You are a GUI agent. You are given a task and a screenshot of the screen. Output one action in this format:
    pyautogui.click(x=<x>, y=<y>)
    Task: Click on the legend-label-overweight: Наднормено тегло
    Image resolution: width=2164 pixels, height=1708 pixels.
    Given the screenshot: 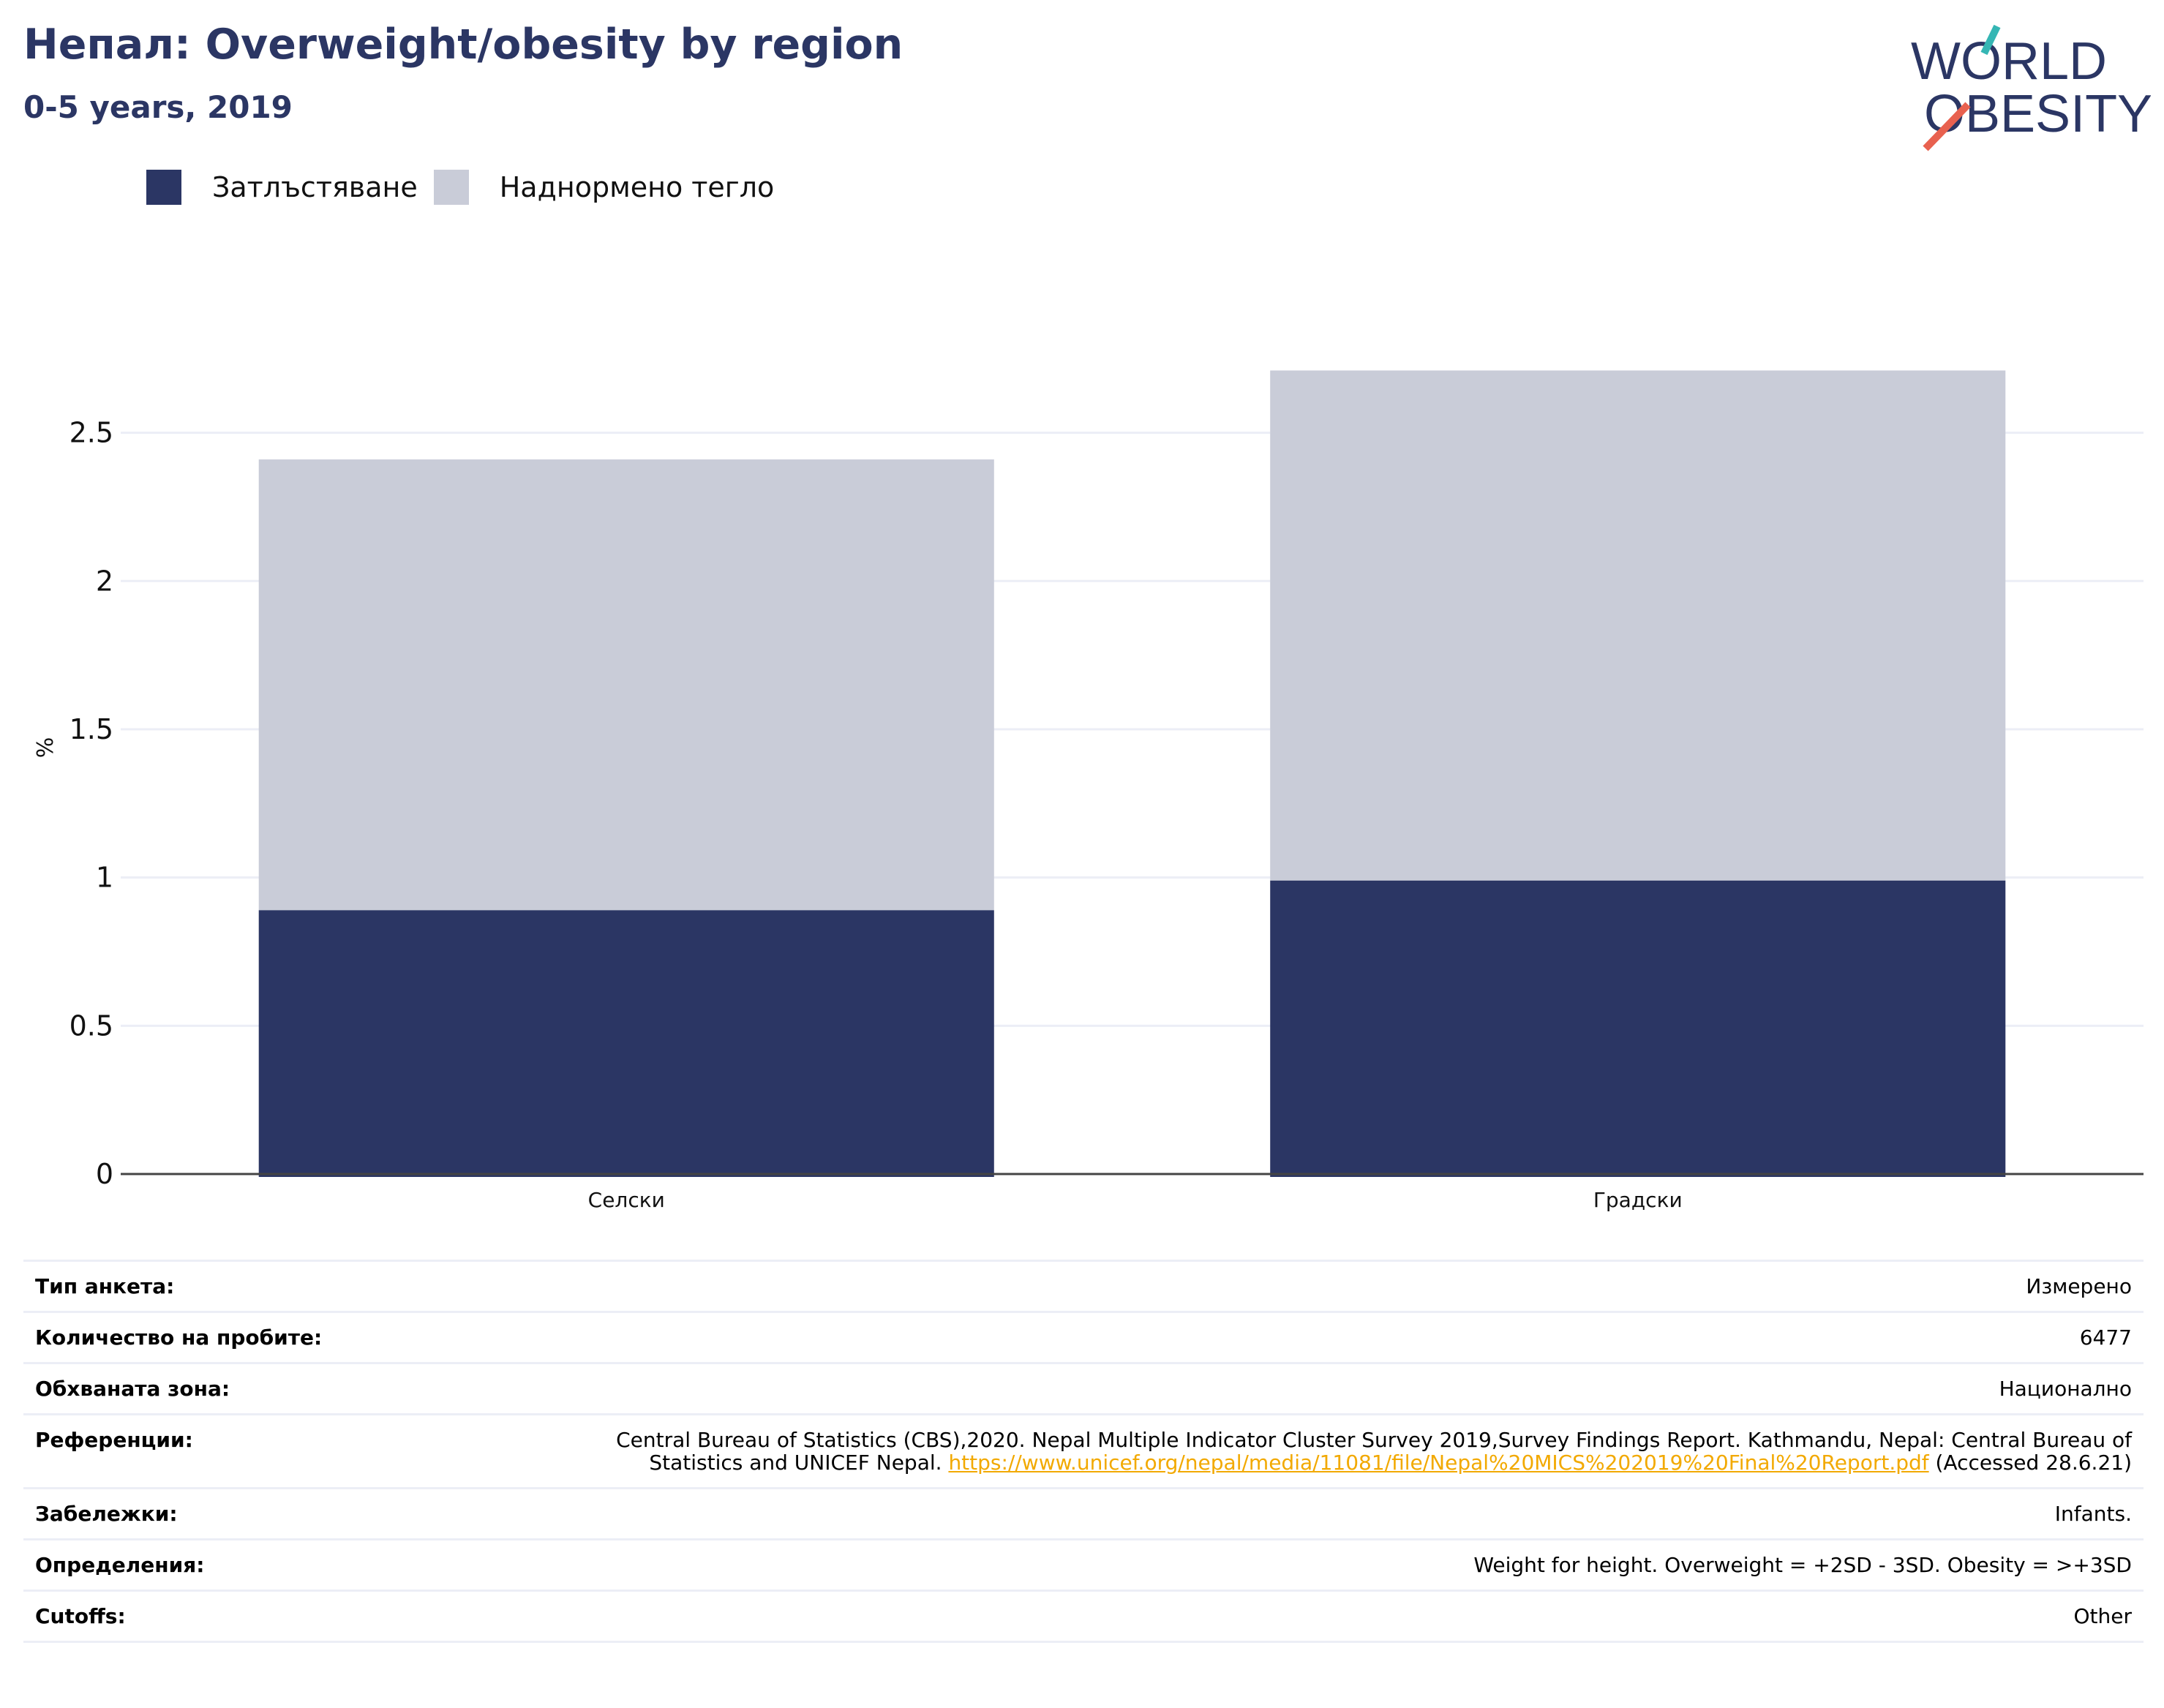 What is the action you would take?
    pyautogui.click(x=637, y=187)
    